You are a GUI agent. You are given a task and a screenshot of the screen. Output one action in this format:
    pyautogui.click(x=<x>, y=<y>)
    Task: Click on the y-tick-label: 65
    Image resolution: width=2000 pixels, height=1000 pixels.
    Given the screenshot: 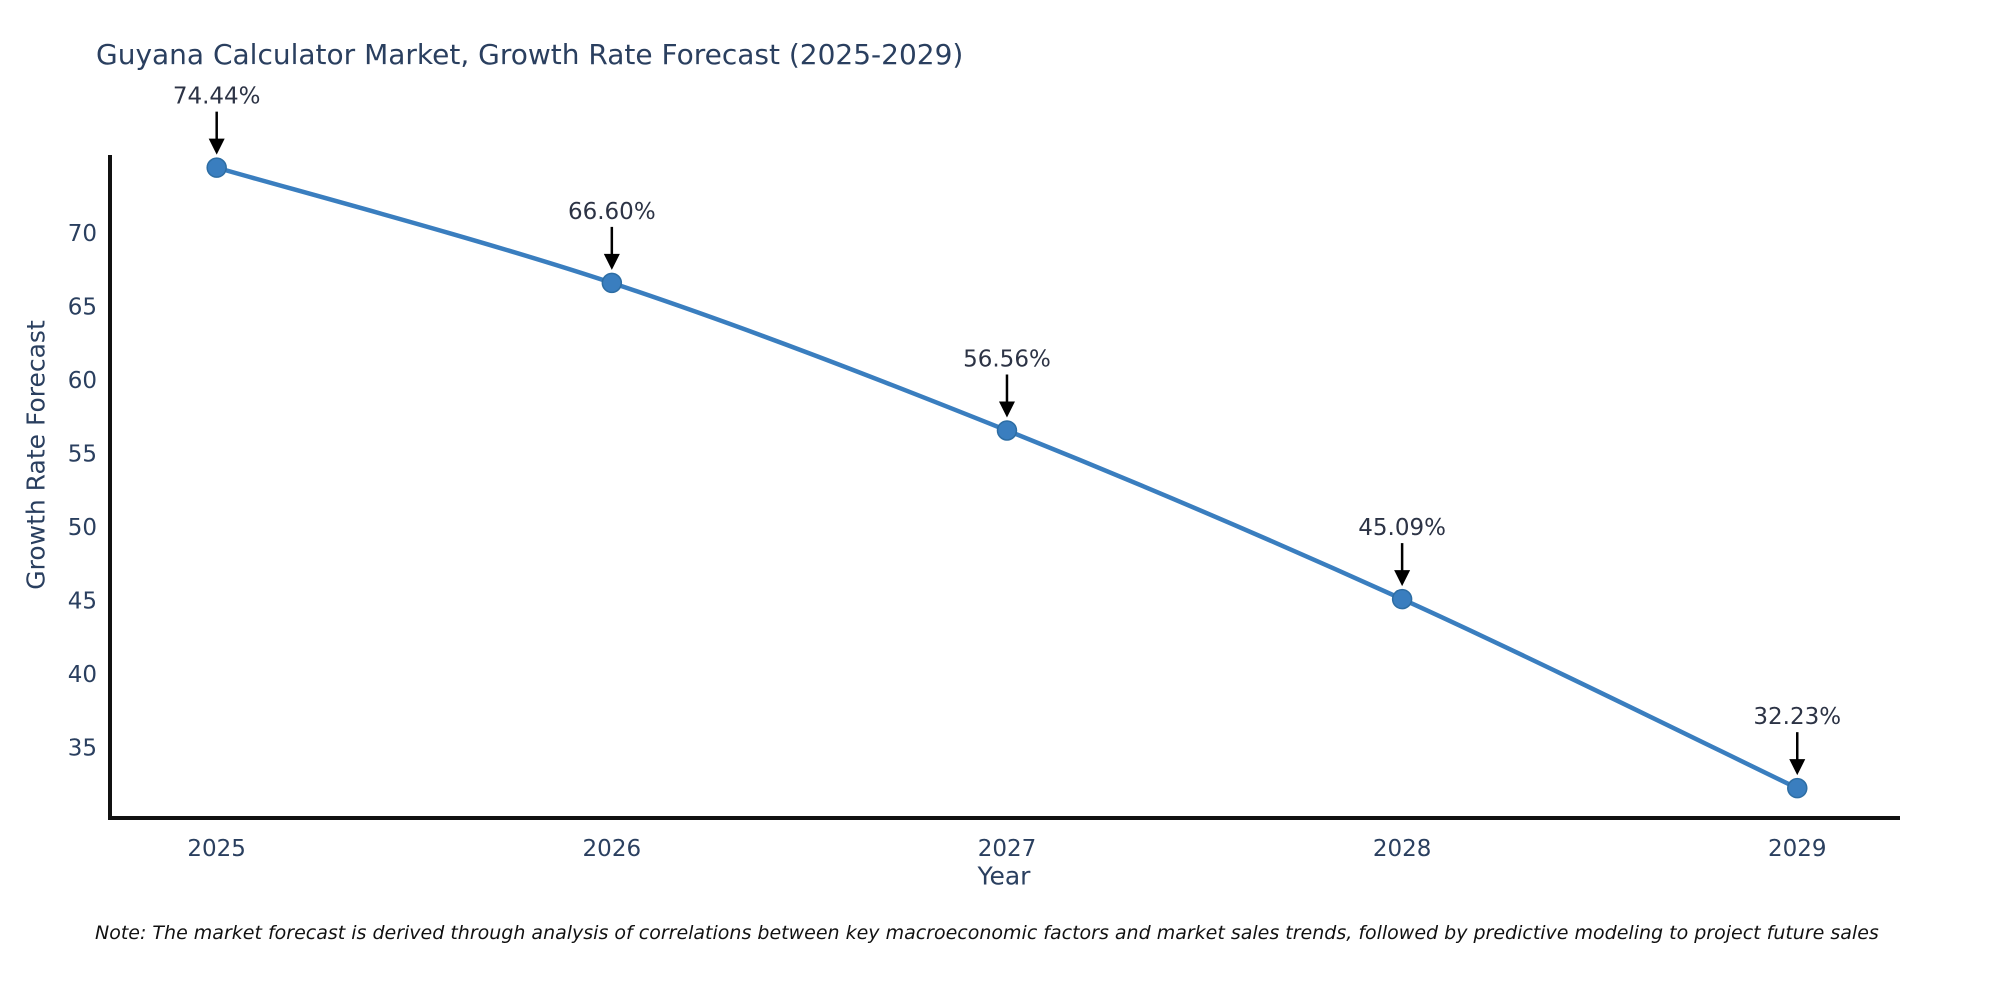 What is the action you would take?
    pyautogui.click(x=82, y=307)
    